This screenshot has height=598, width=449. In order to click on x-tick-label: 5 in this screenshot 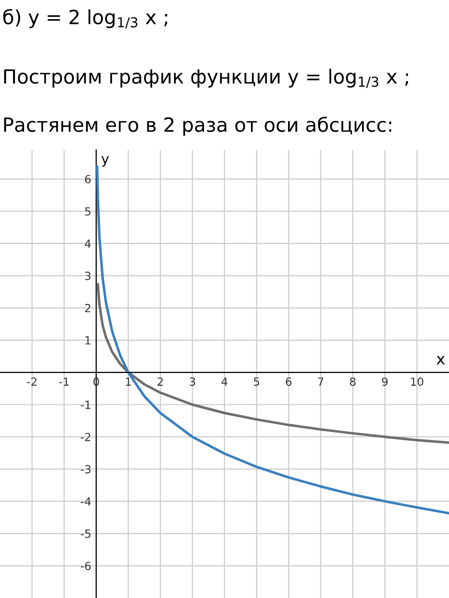, I will do `click(257, 382)`.